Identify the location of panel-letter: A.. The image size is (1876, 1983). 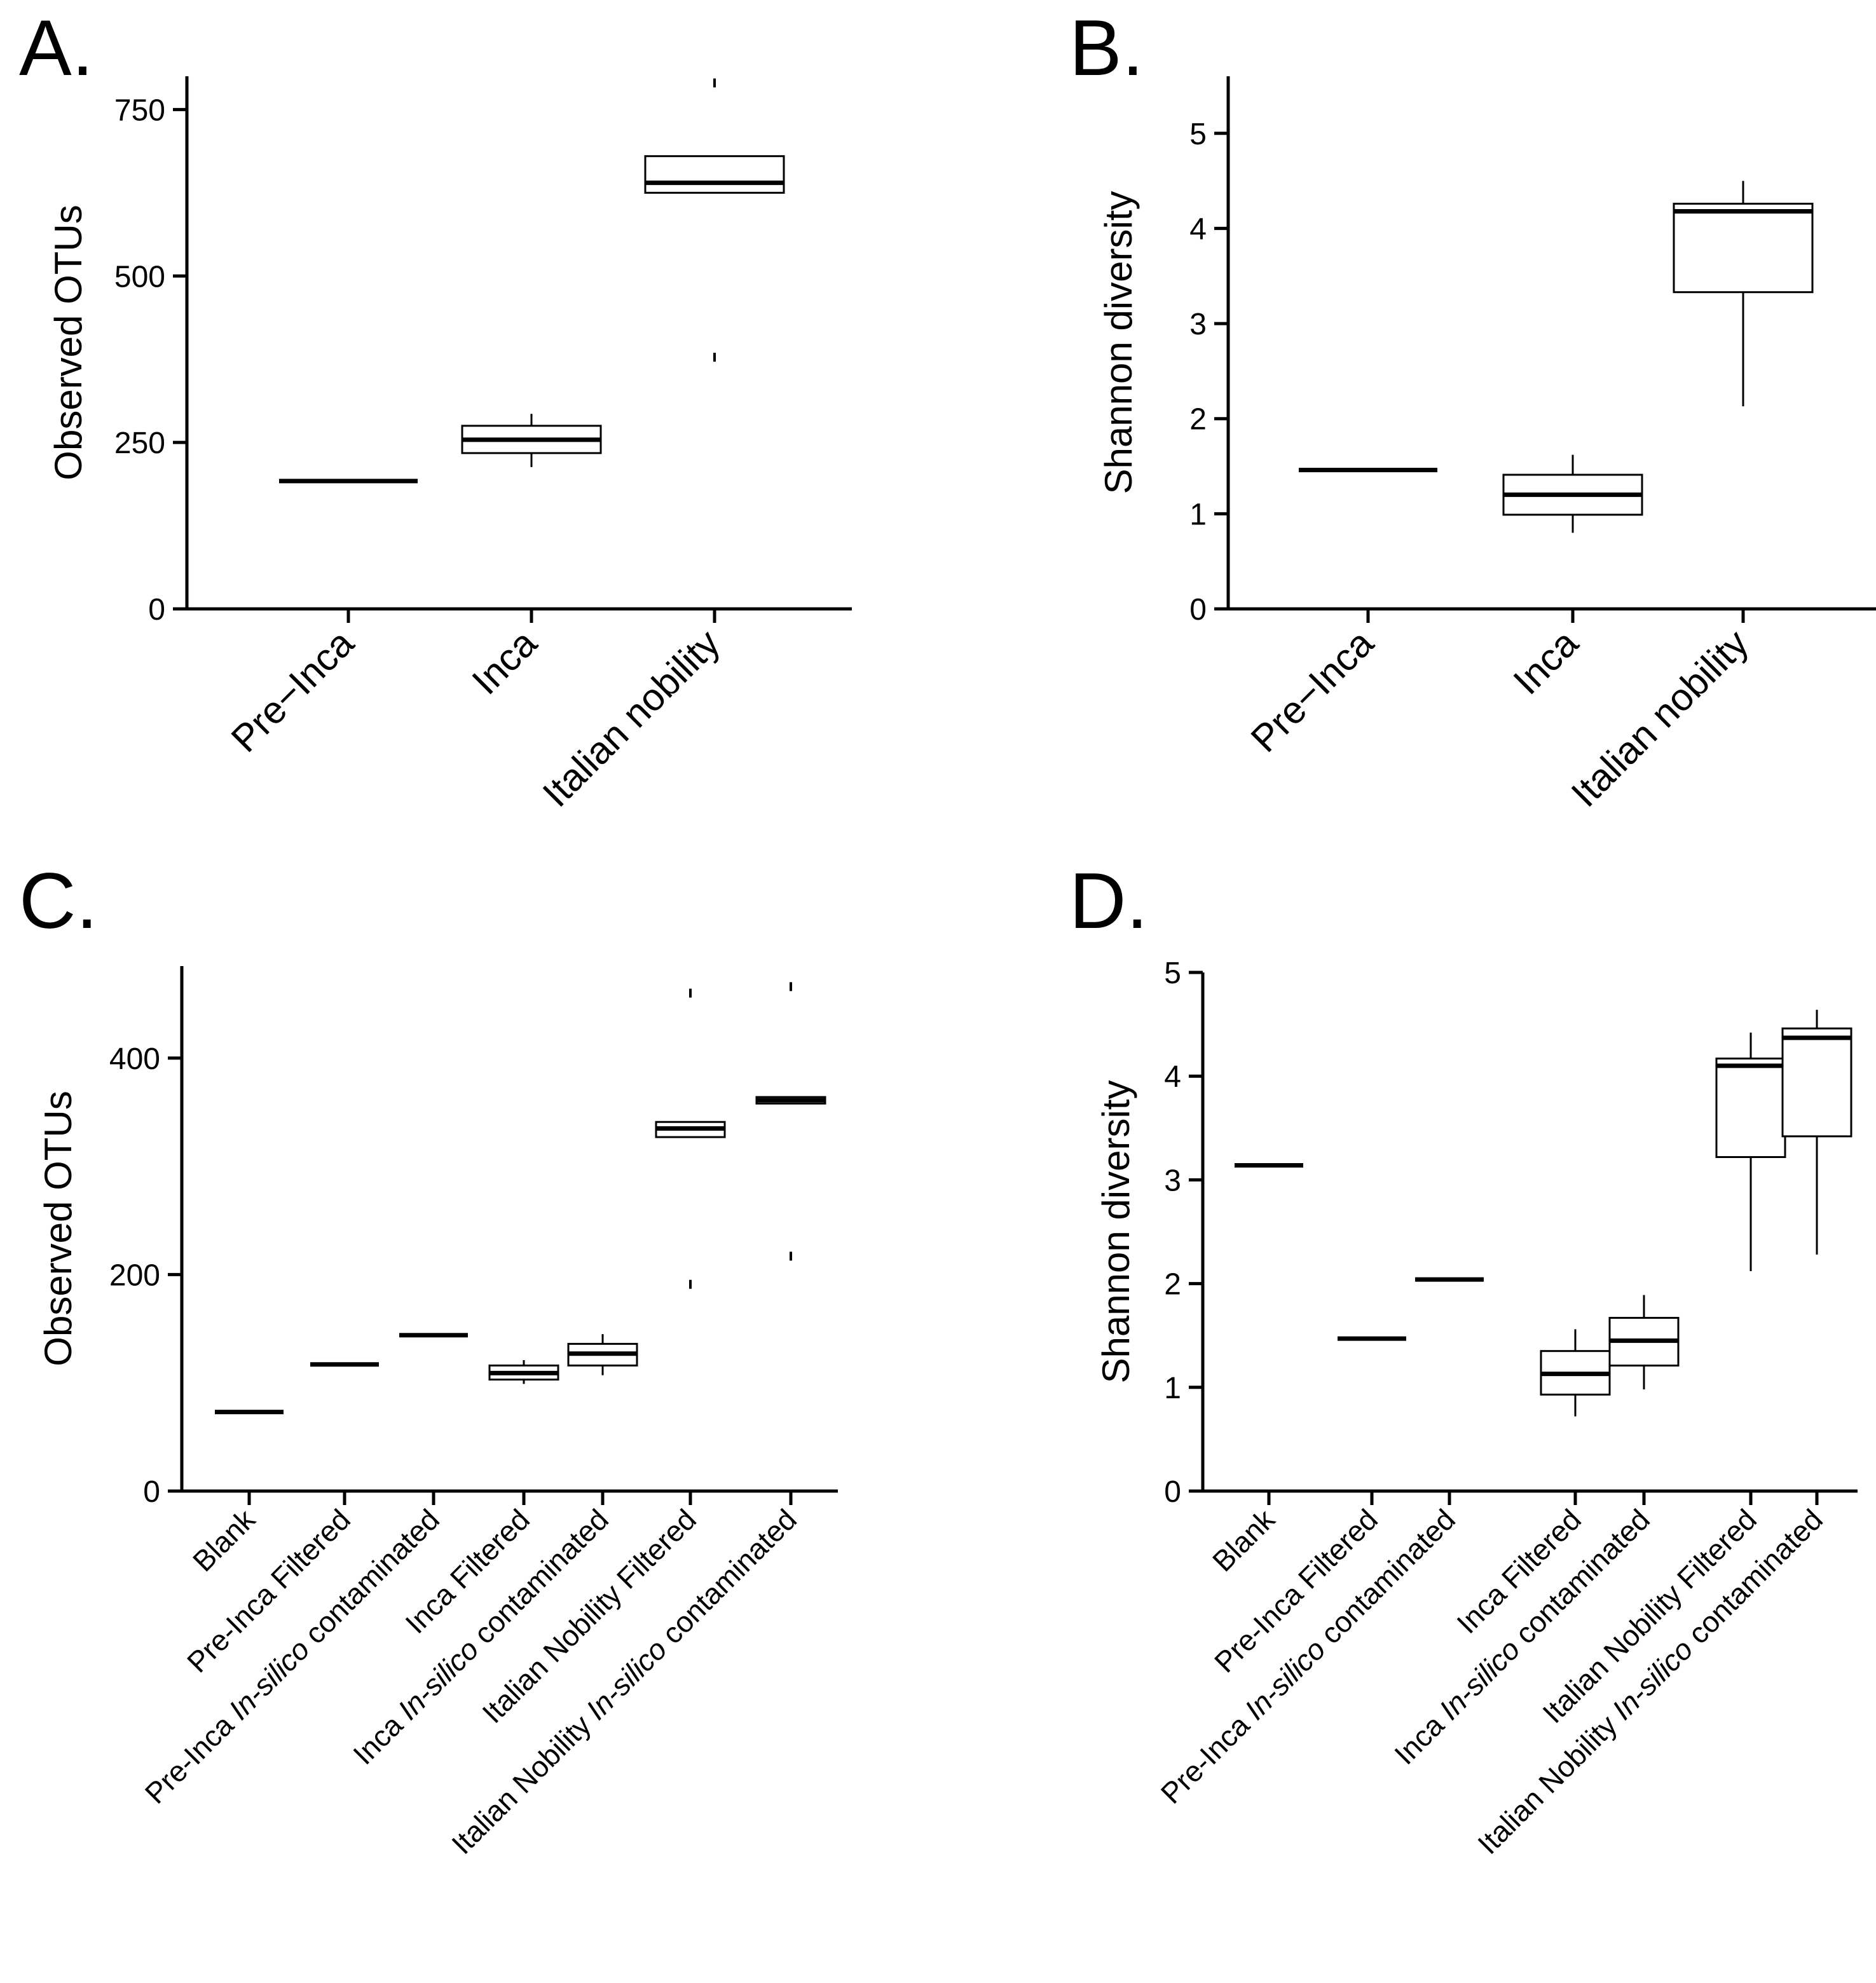
(56, 48).